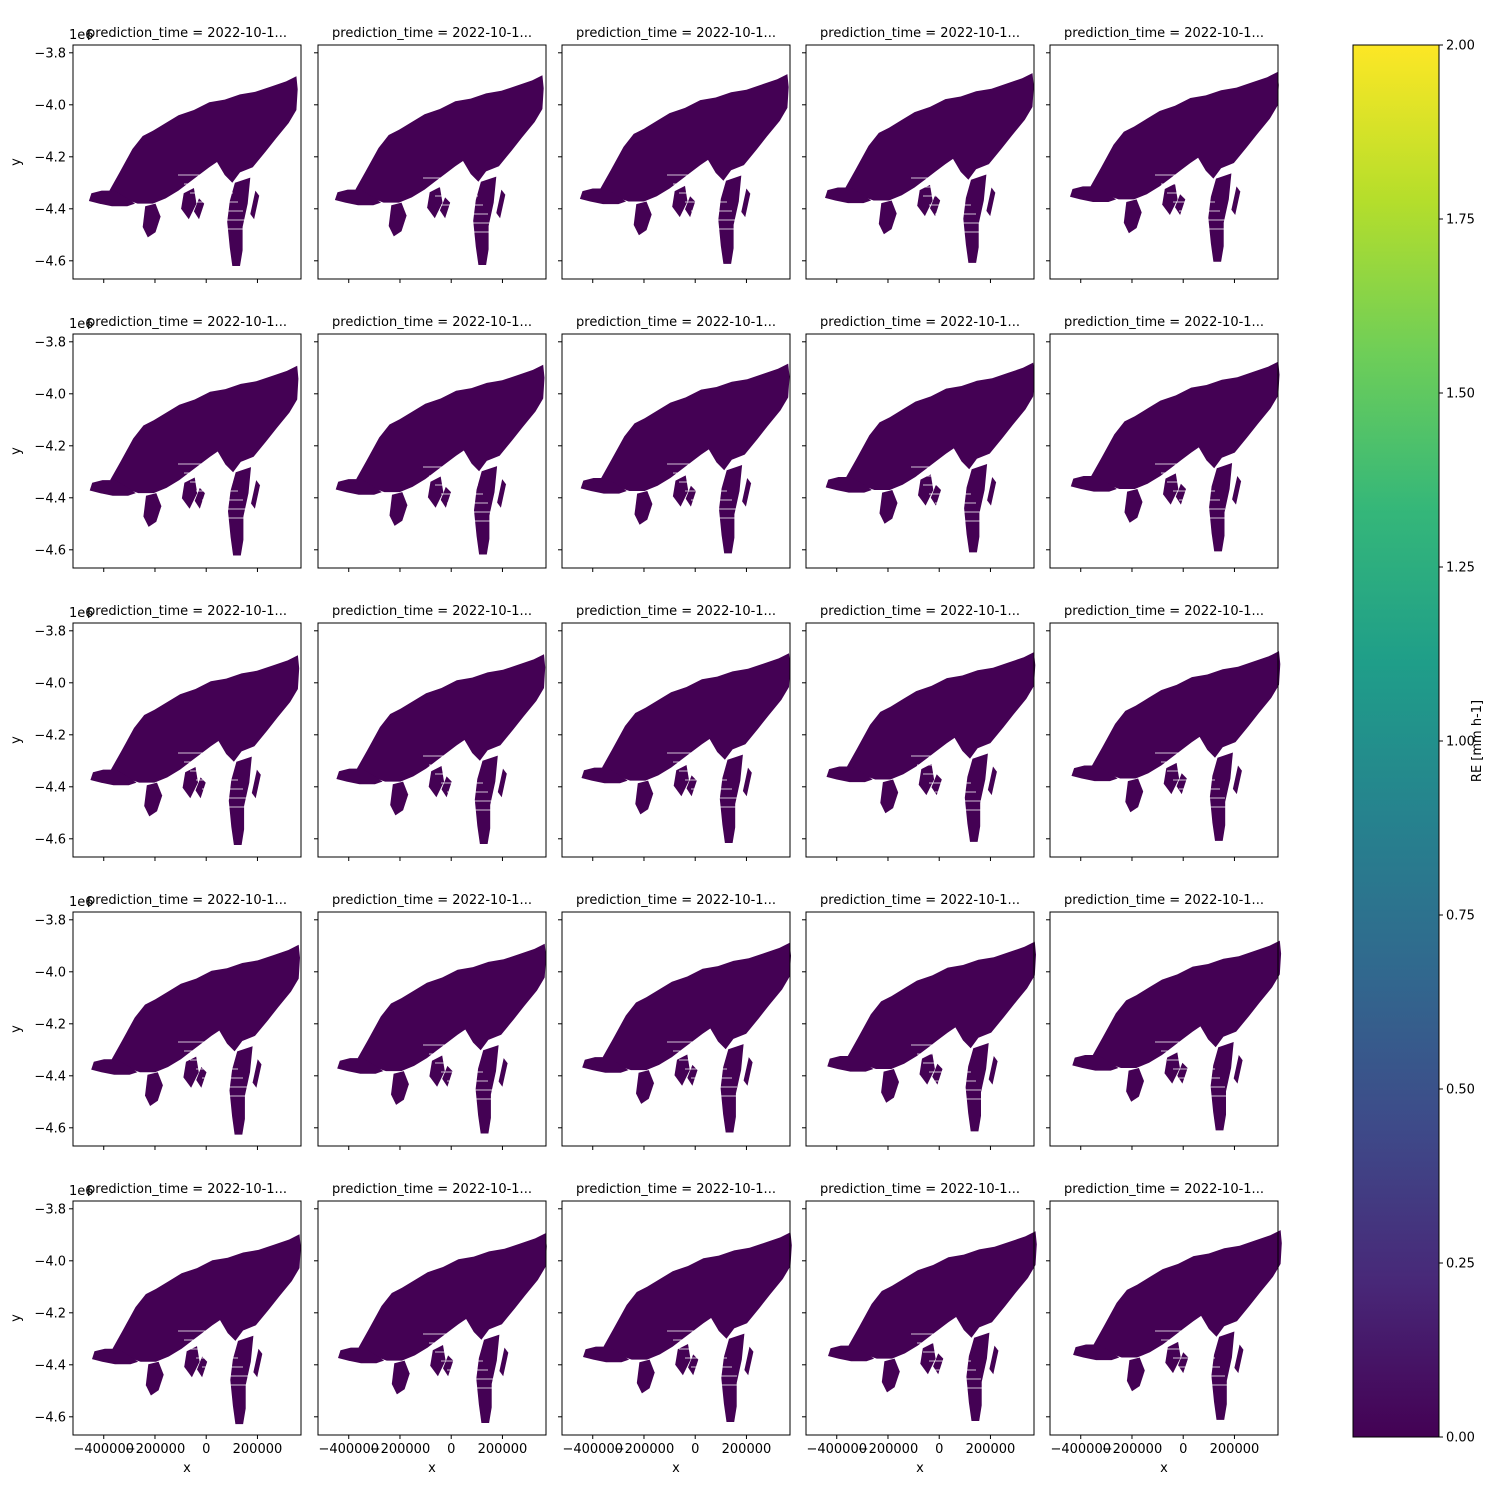 This screenshot has width=1493, height=1490. I want to click on x-axis-label: x, so click(432, 1468).